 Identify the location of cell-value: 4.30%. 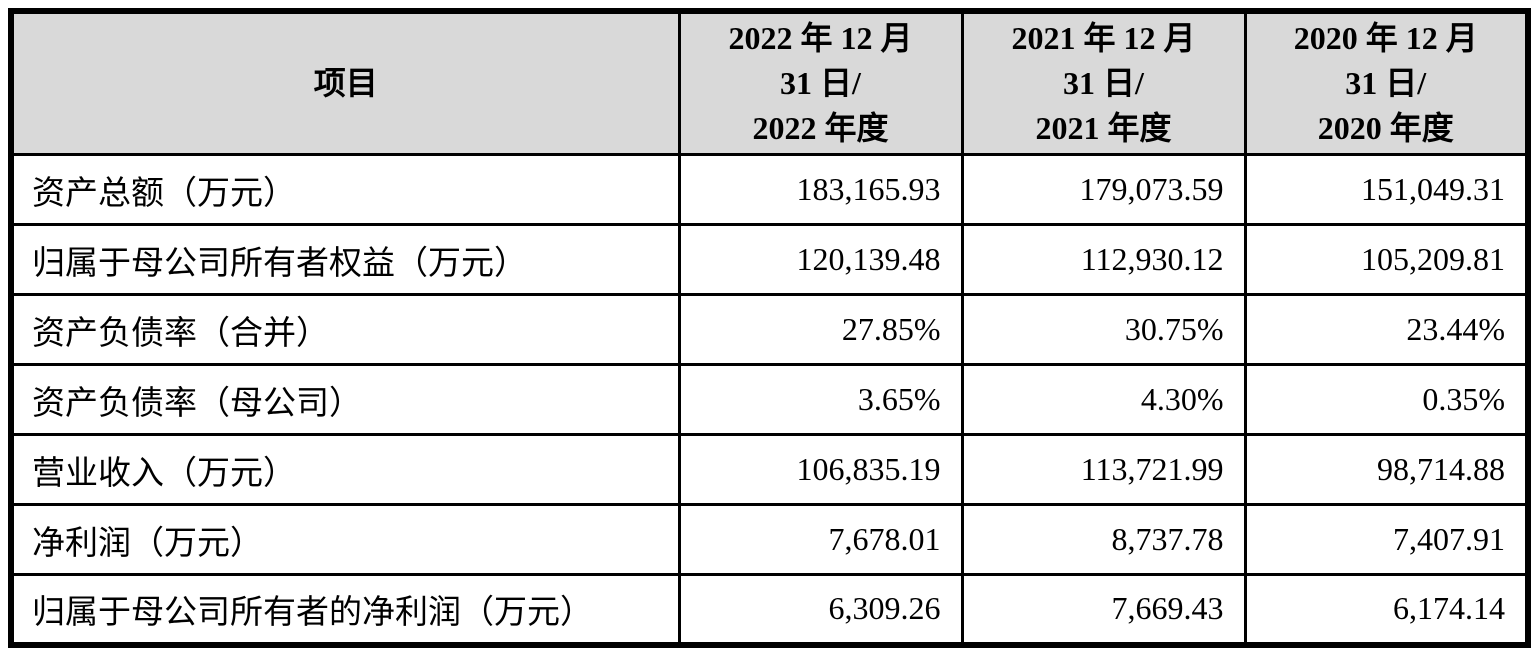
(1103, 399).